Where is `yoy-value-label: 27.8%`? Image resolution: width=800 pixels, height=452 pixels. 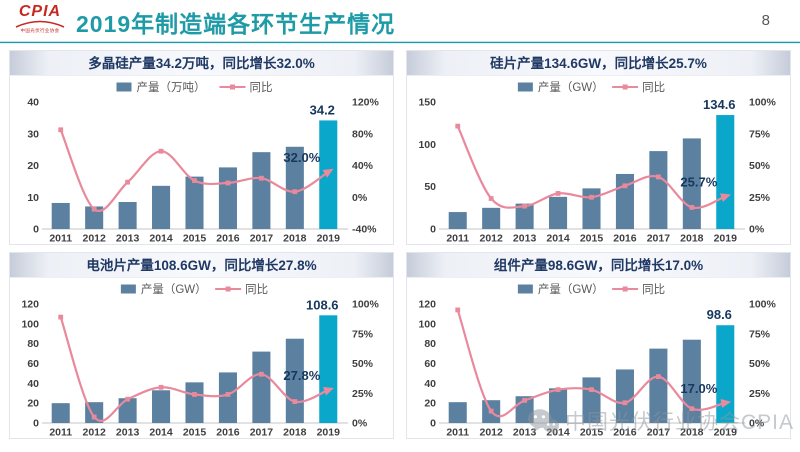 yoy-value-label: 27.8% is located at coordinates (301, 375).